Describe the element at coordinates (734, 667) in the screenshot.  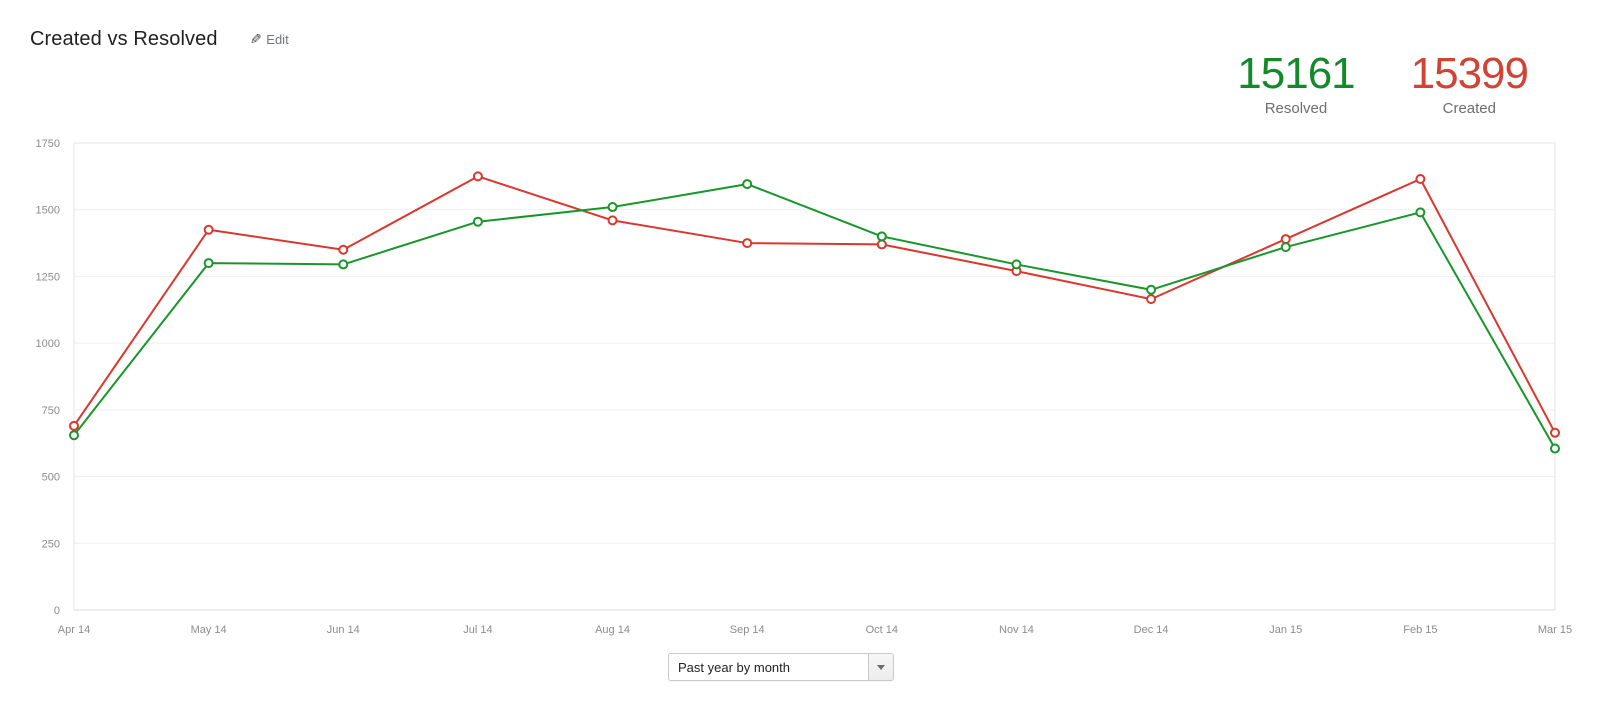
I see `period-select-value: Past year by month` at that location.